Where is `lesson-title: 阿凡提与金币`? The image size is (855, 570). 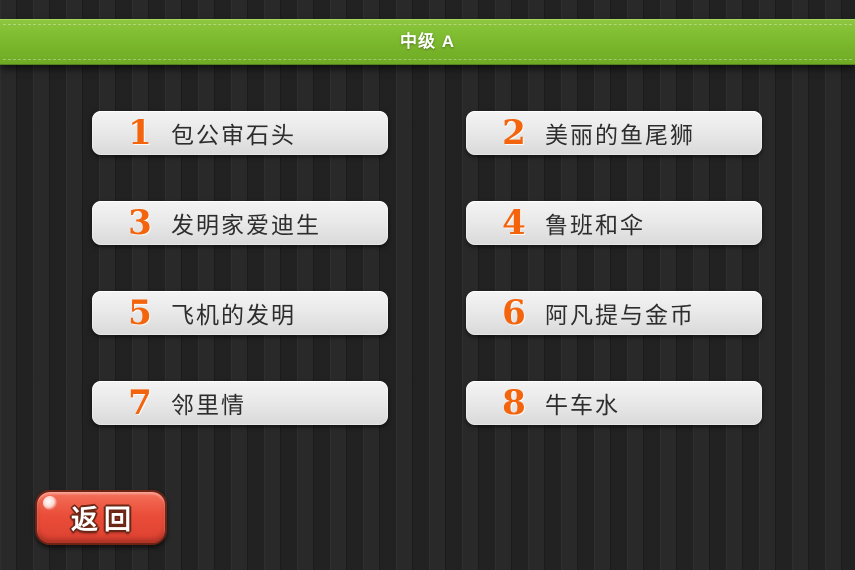 lesson-title: 阿凡提与金币 is located at coordinates (620, 315).